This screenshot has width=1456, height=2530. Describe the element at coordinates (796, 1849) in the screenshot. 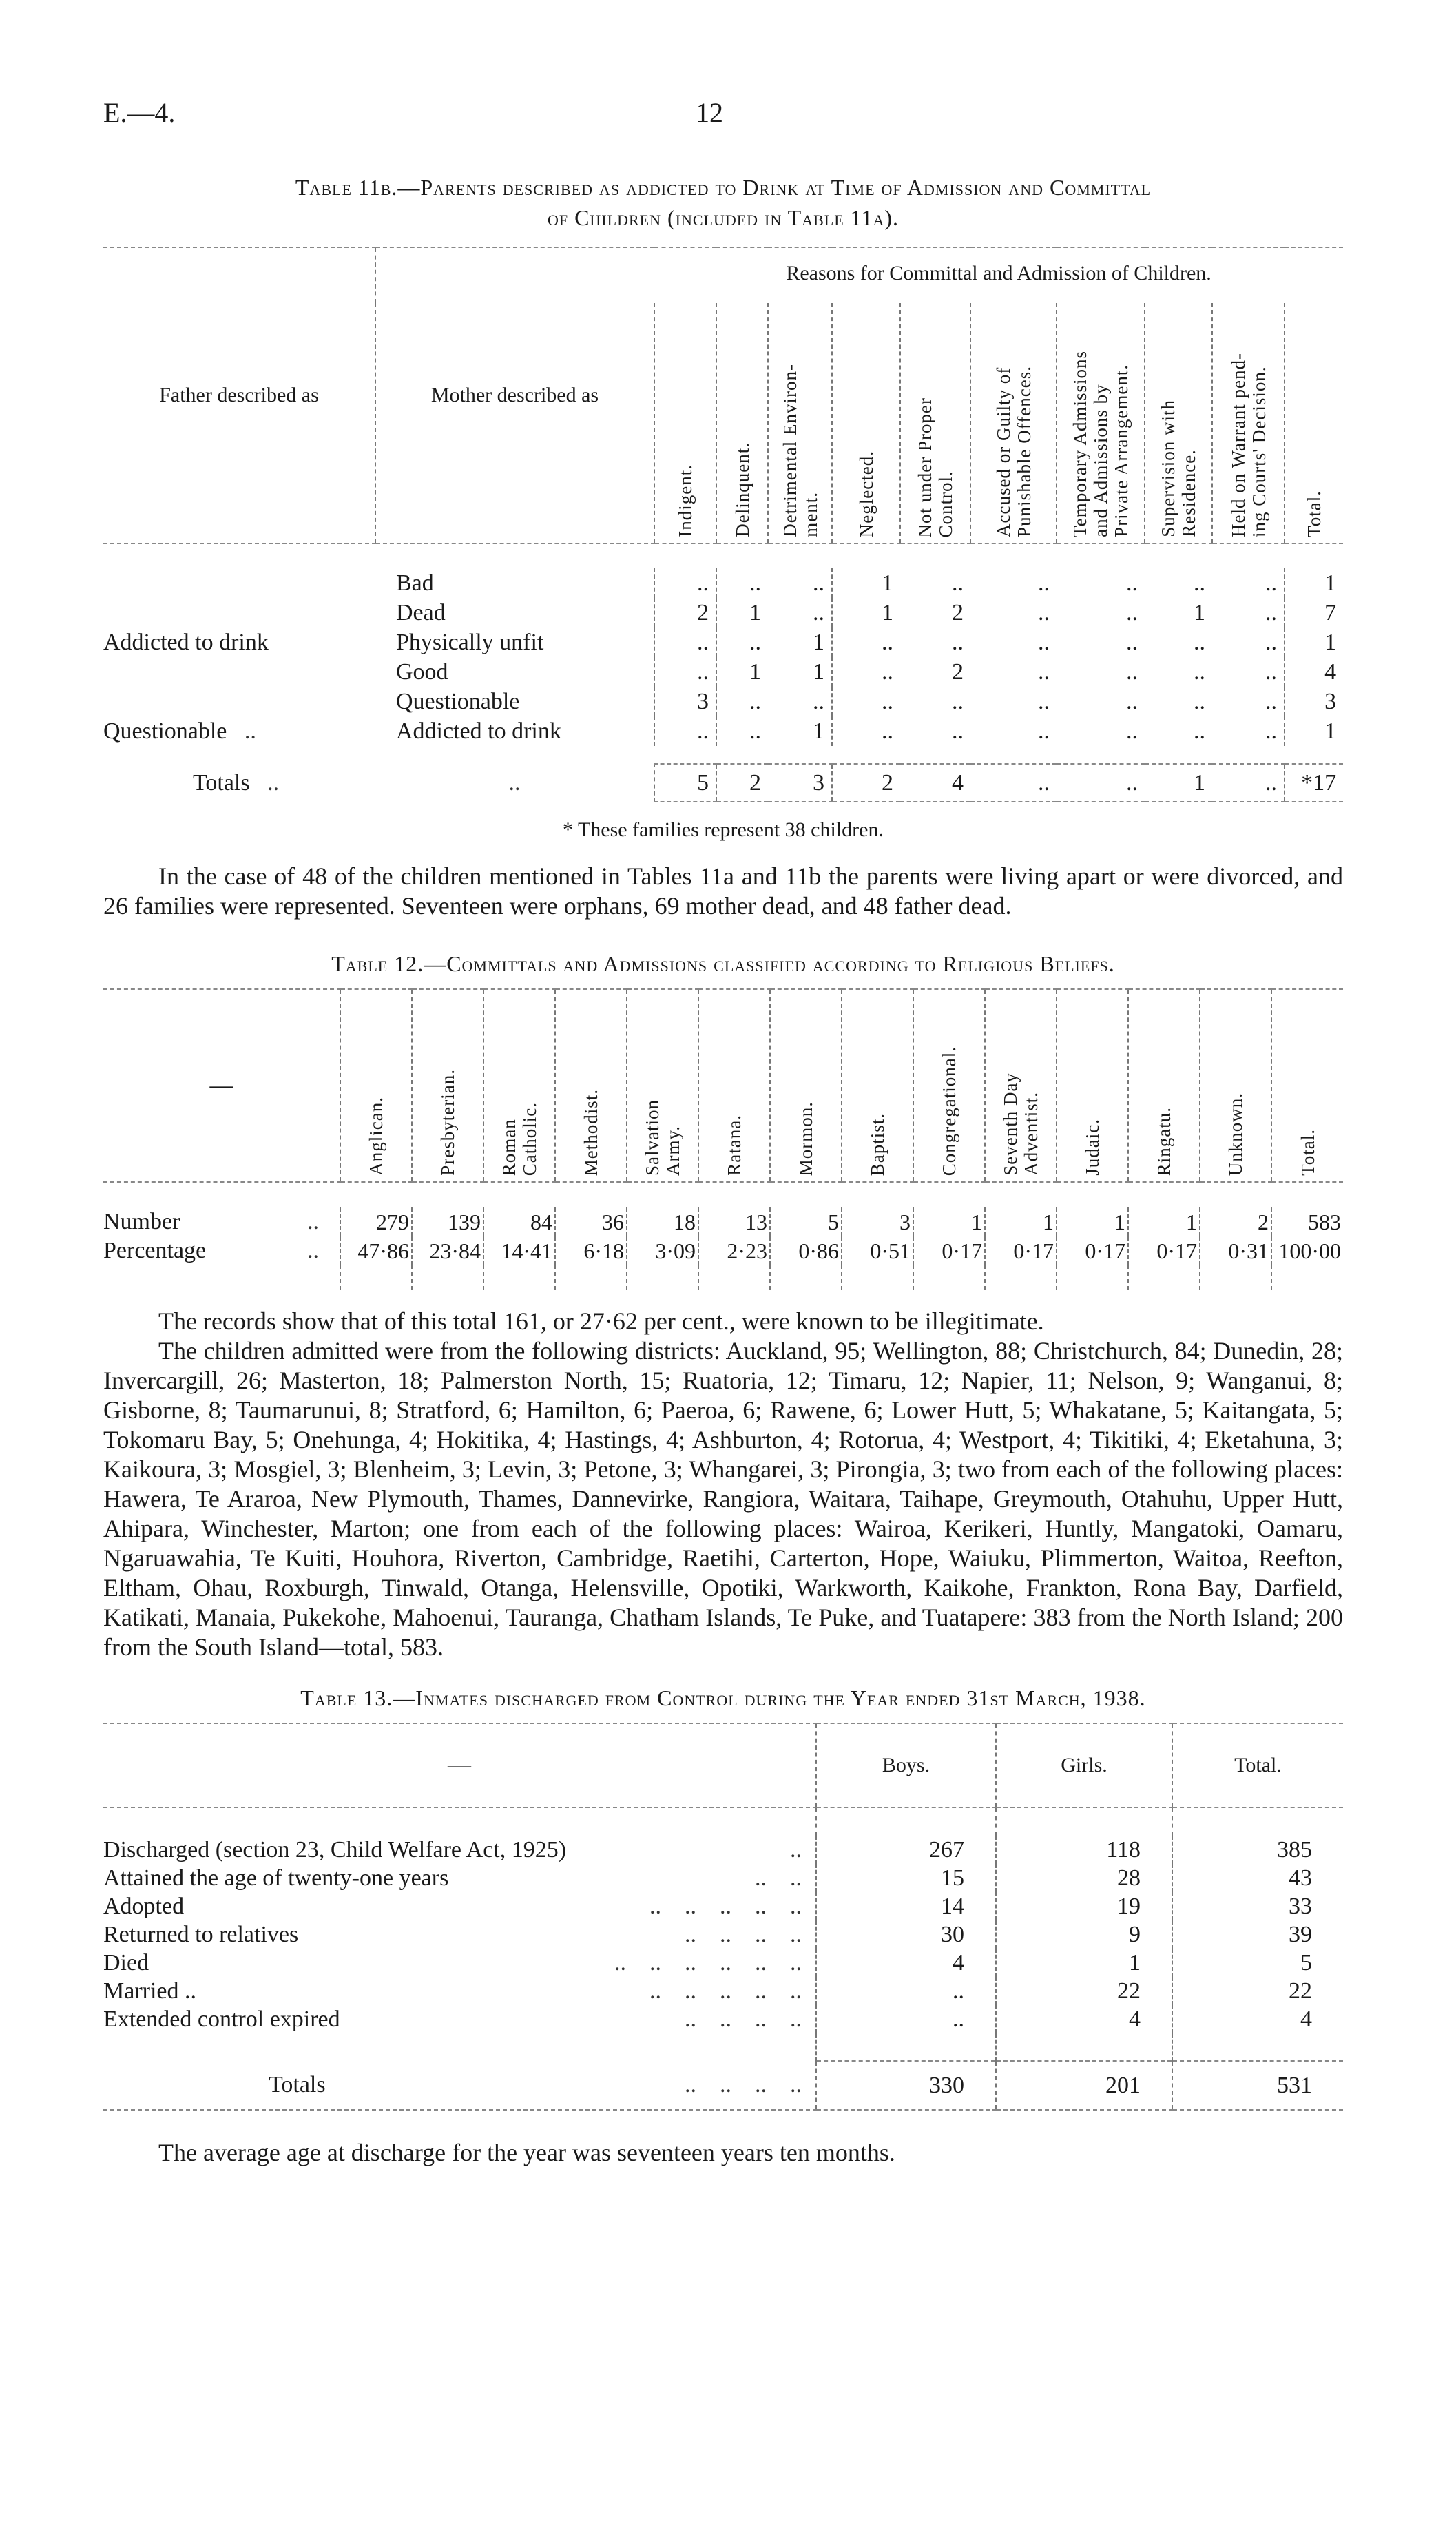

I see `leader-dots: ..` at that location.